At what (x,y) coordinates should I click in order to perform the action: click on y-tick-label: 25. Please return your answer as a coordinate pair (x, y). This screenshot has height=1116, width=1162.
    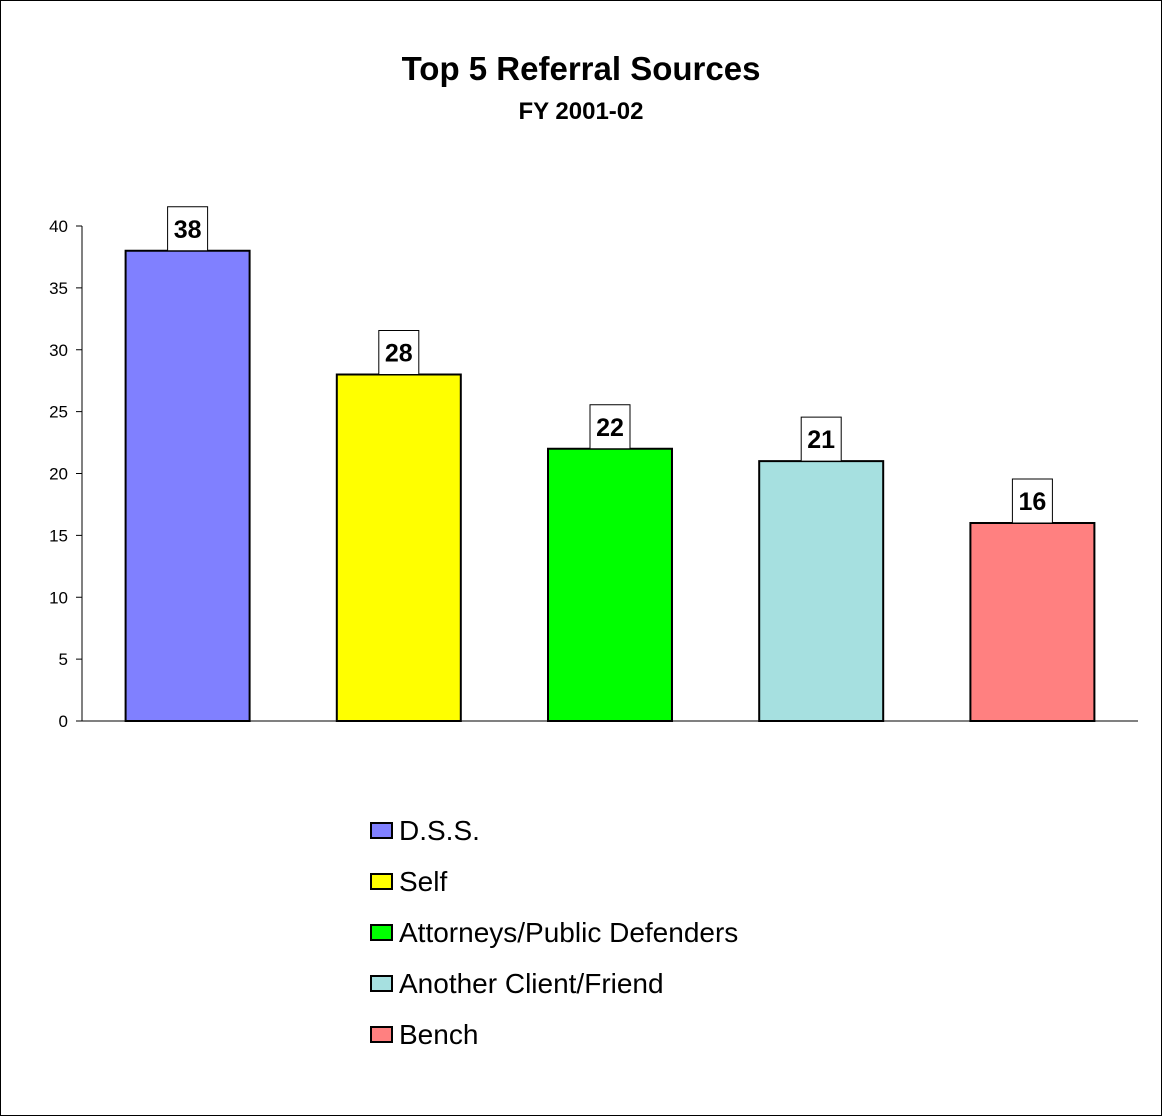
    Looking at the image, I should click on (58, 412).